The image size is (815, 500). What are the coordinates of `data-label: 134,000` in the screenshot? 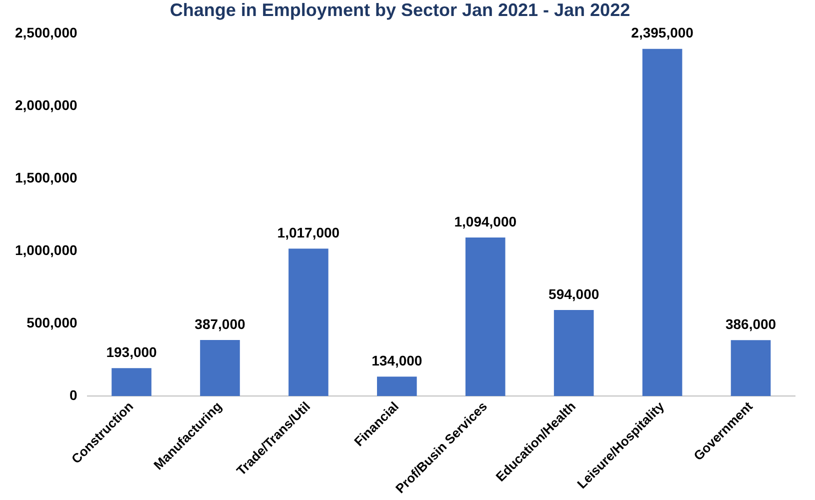 It's located at (397, 360).